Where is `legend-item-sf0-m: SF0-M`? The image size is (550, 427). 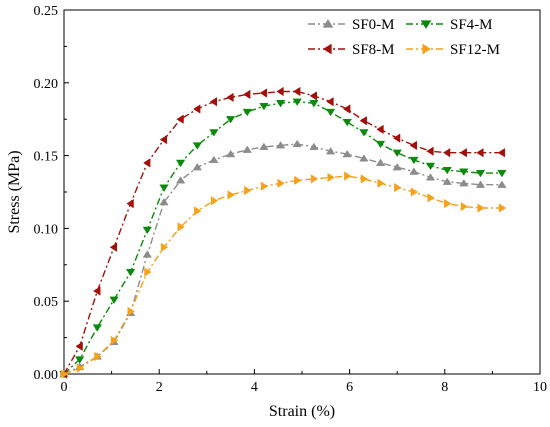 legend-item-sf0-m: SF0-M is located at coordinates (351, 25).